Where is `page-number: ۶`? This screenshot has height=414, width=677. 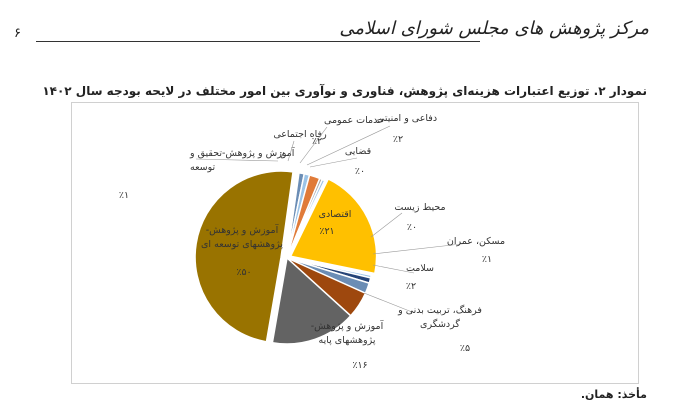
page-number: ۶ is located at coordinates (17, 33).